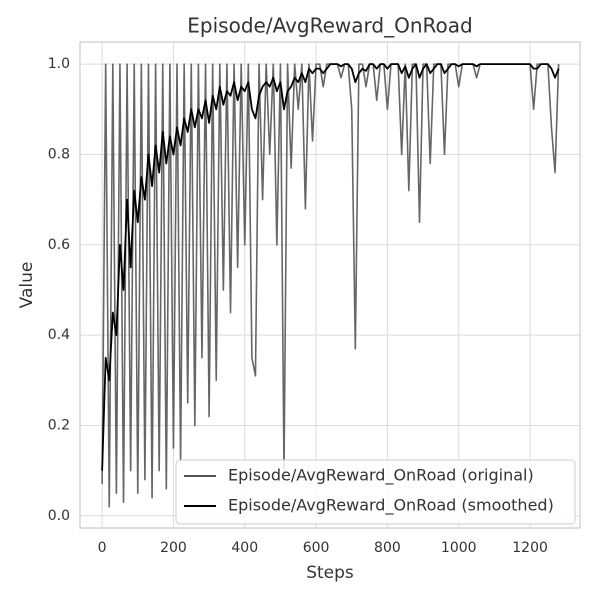 This screenshot has width=600, height=604. Describe the element at coordinates (530, 548) in the screenshot. I see `x-tick-label: 1200` at that location.